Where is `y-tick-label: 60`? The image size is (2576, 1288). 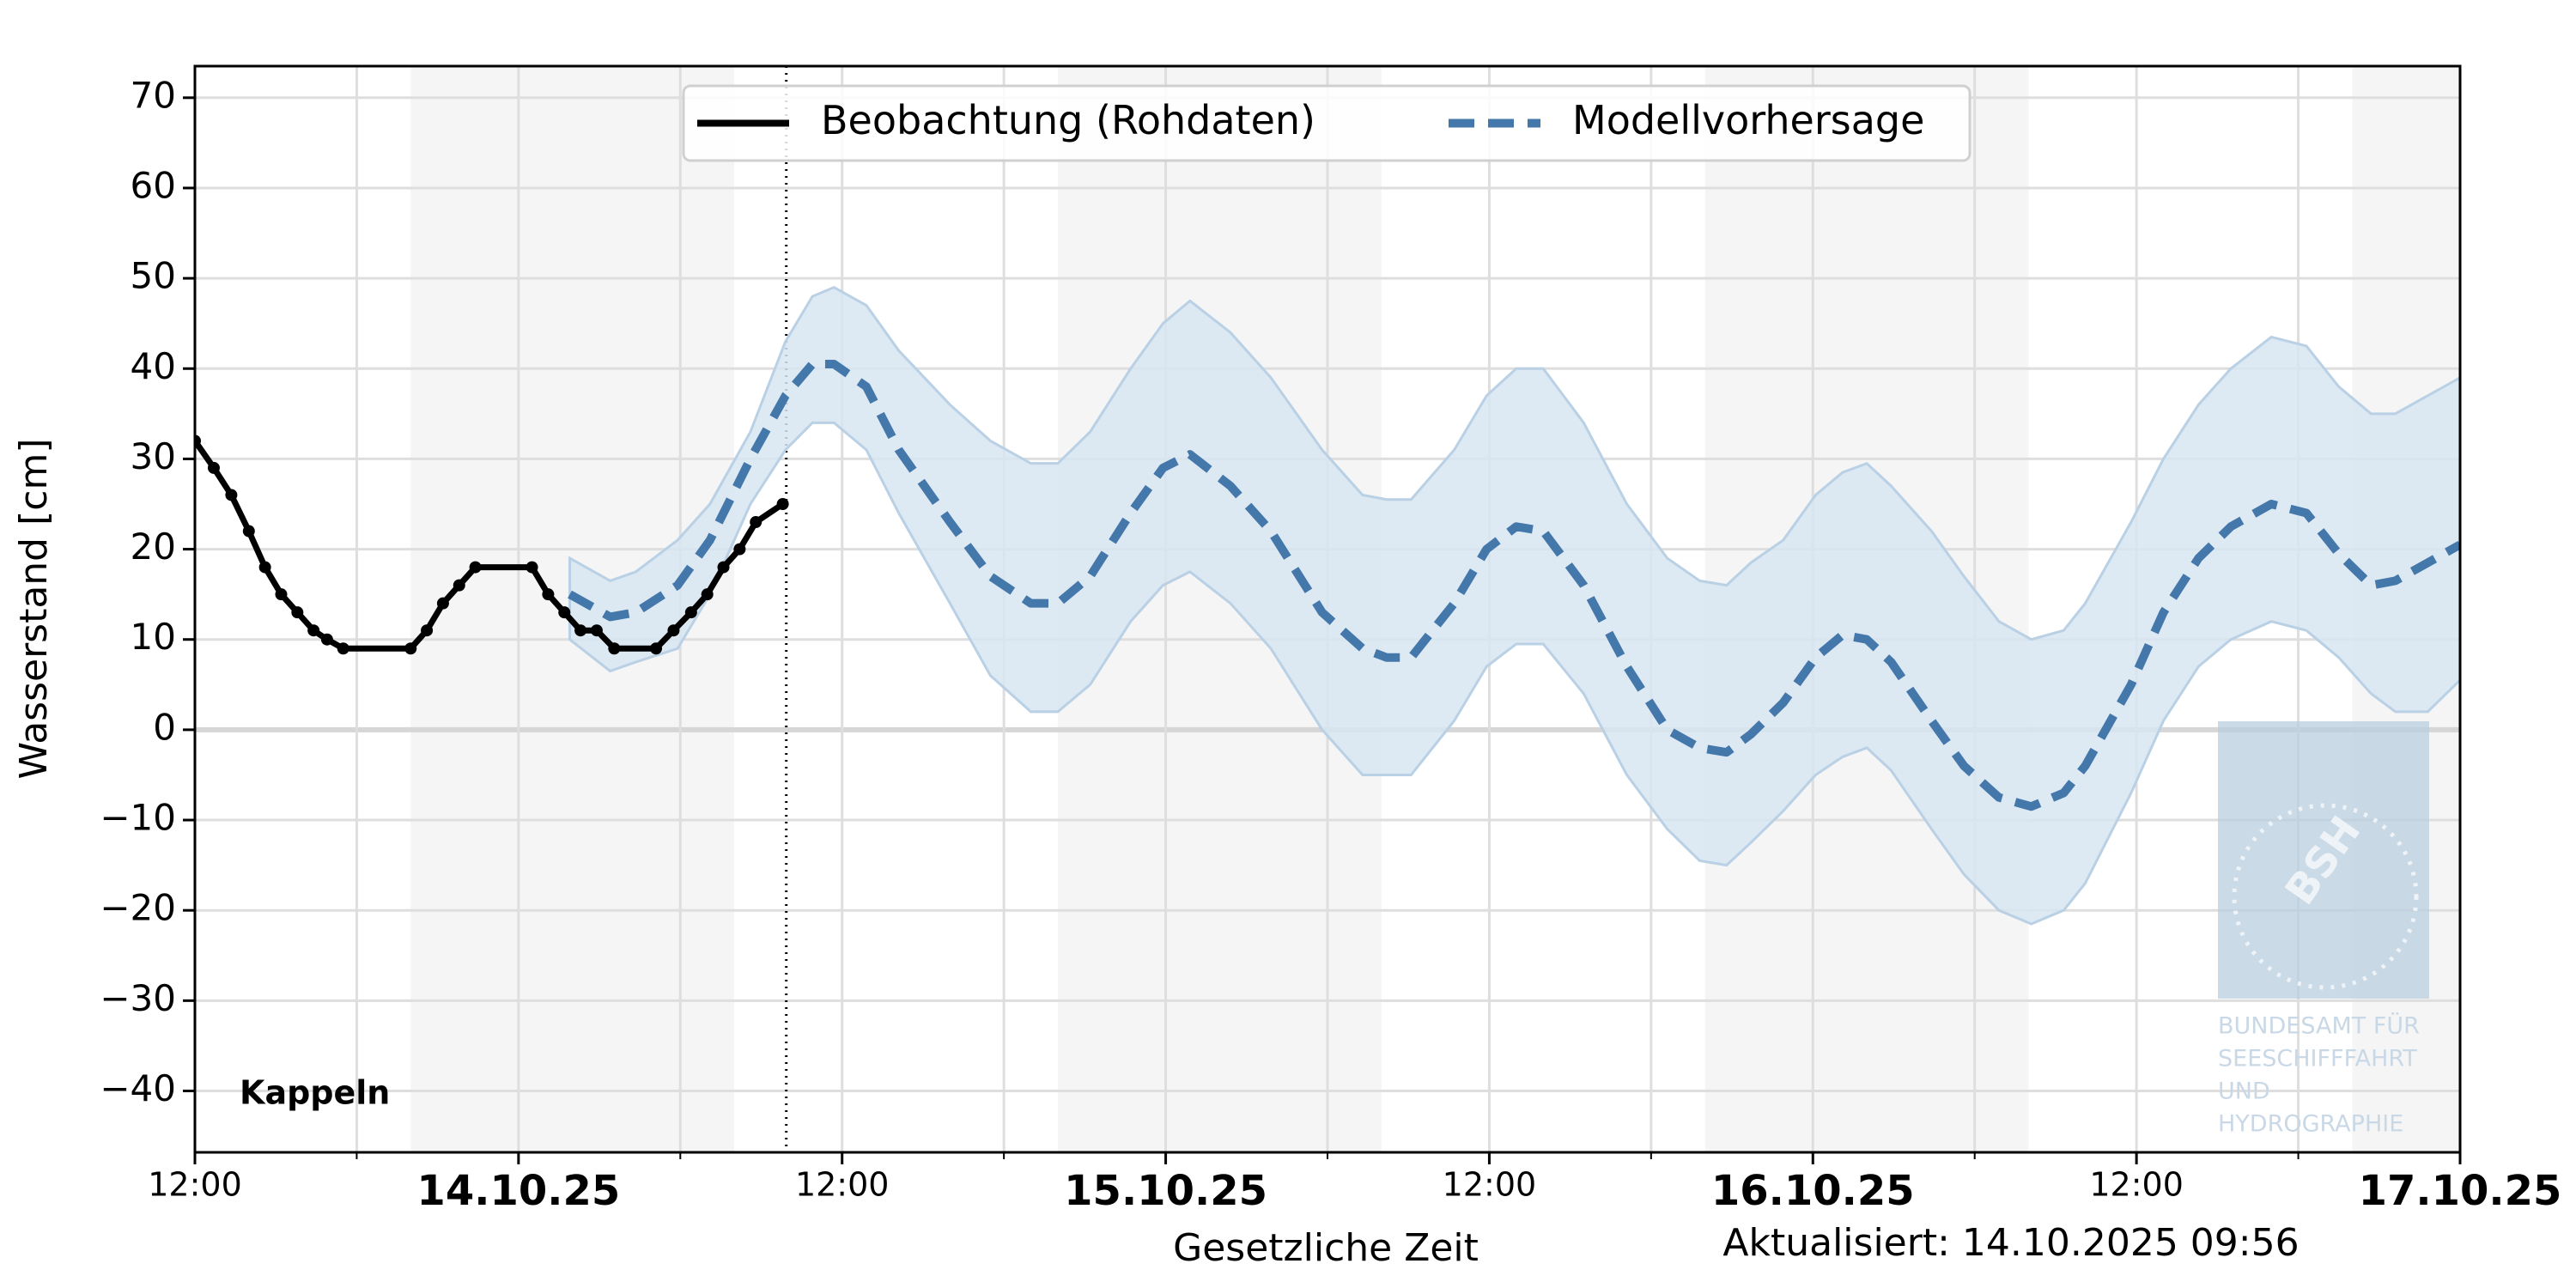 y-tick-label: 60 is located at coordinates (153, 185).